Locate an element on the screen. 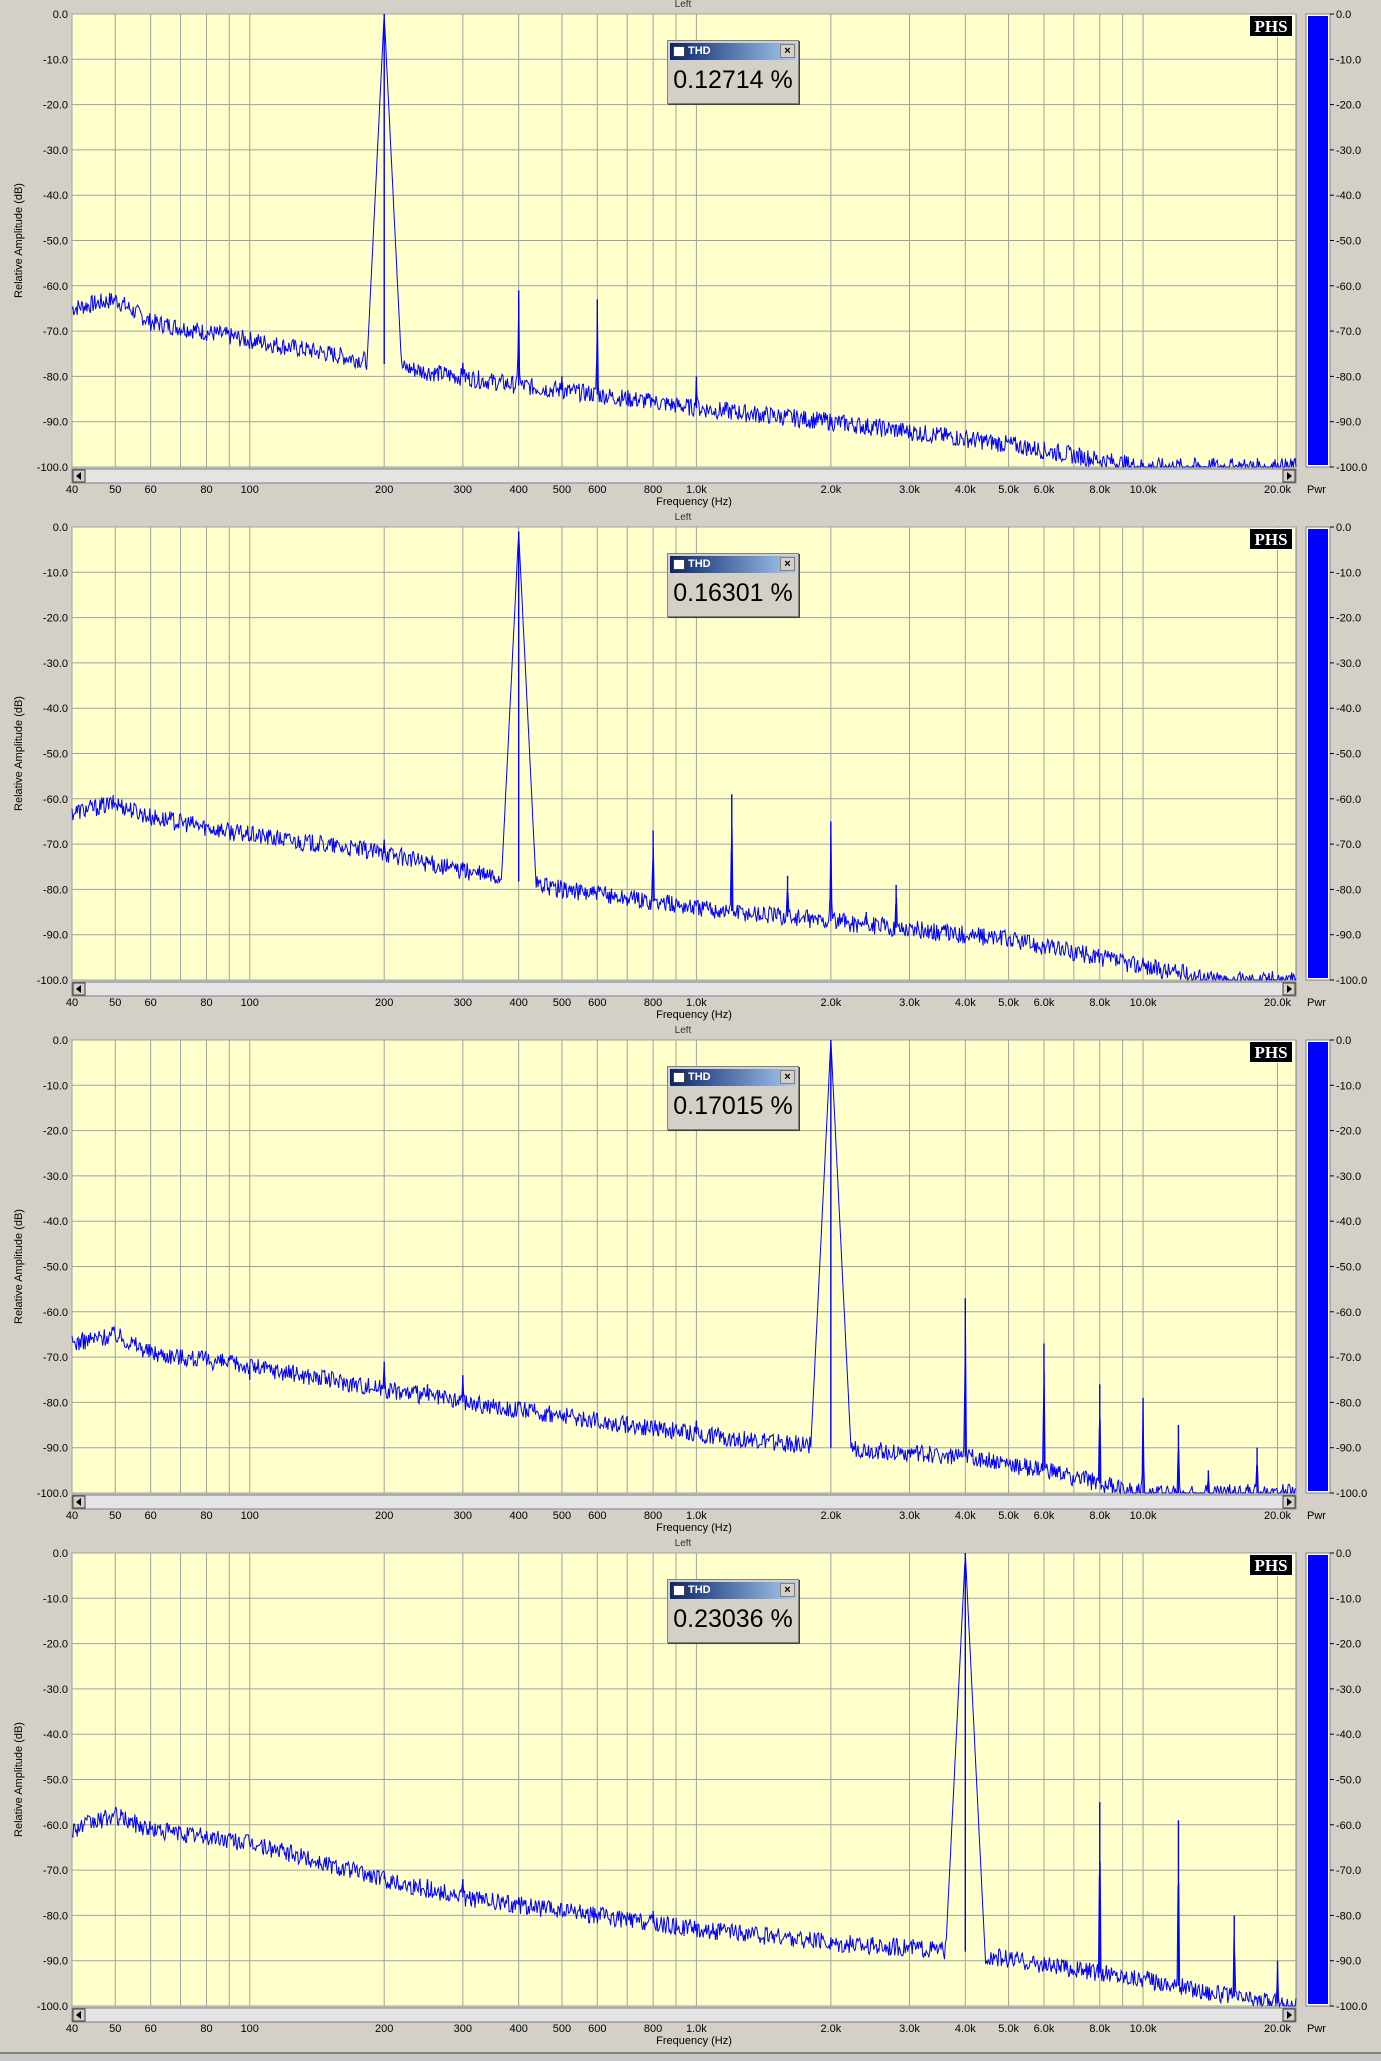 The width and height of the screenshot is (1381, 2061). arrow-left-icon is located at coordinates (78, 989).